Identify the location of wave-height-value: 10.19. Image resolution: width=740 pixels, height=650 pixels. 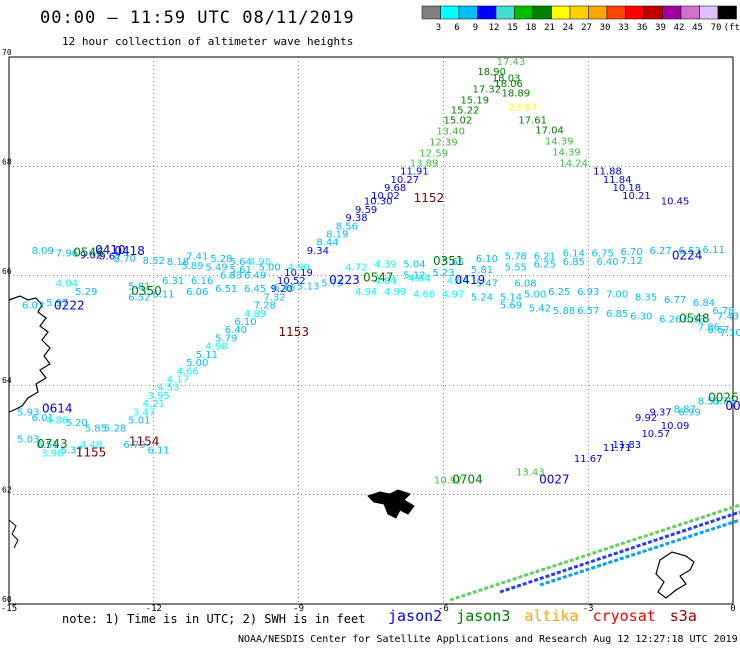
(298, 273).